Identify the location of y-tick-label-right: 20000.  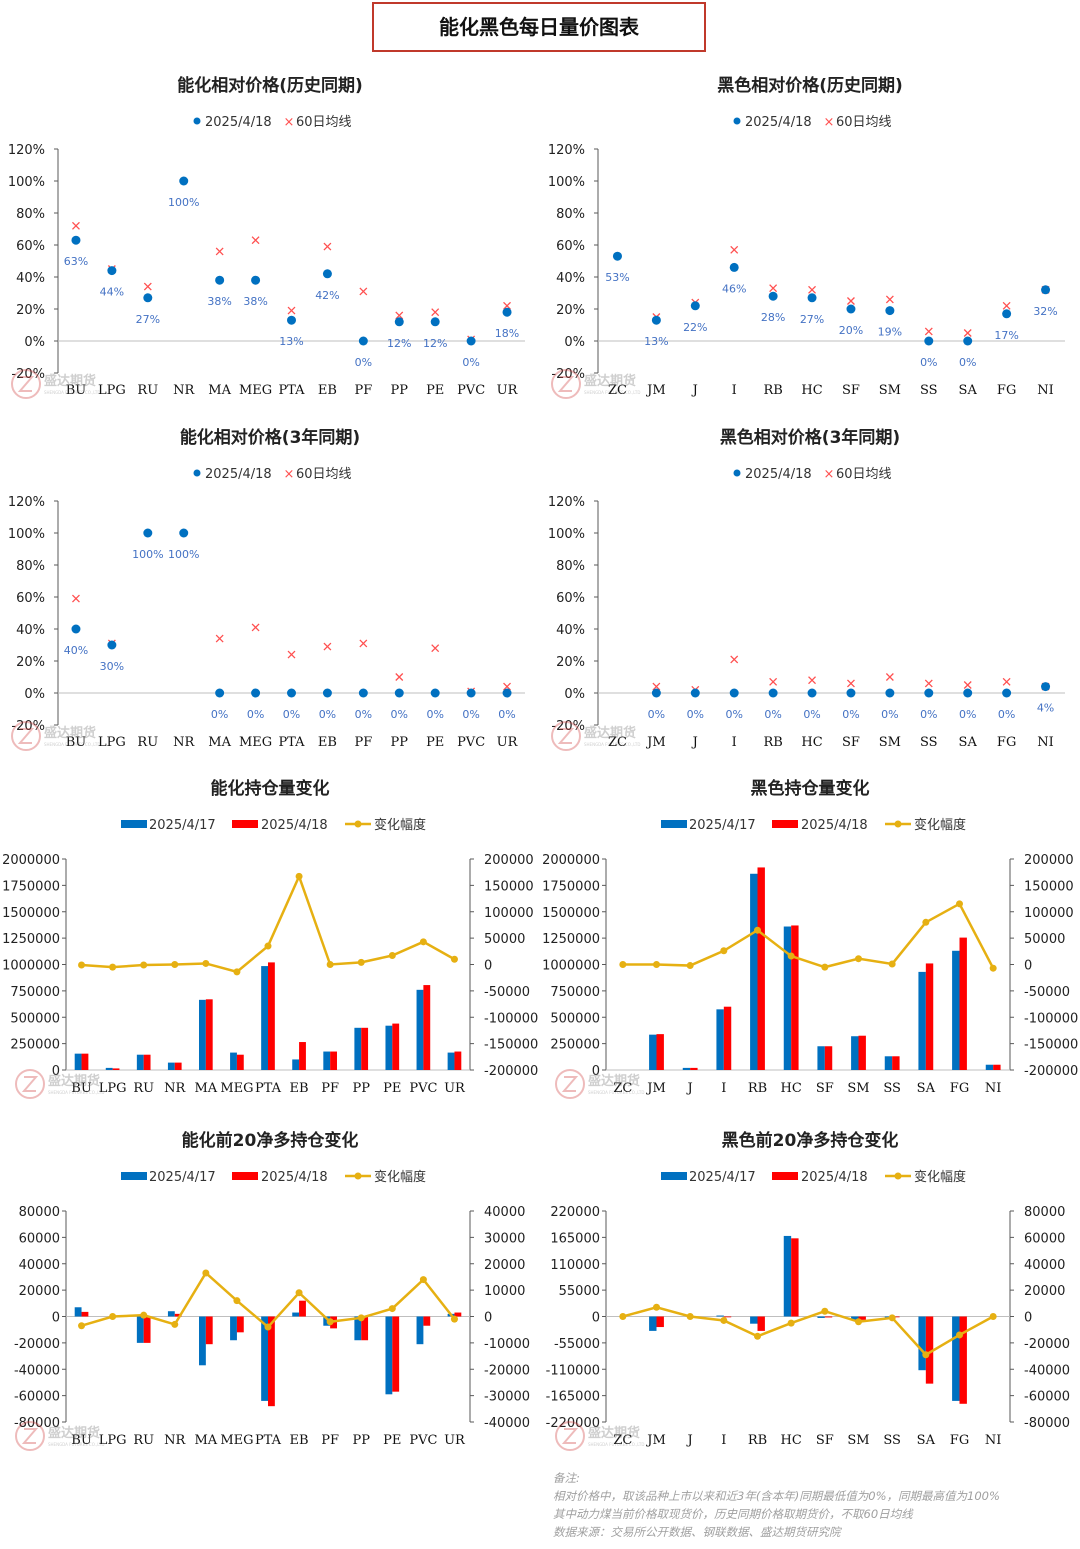
(1044, 1291).